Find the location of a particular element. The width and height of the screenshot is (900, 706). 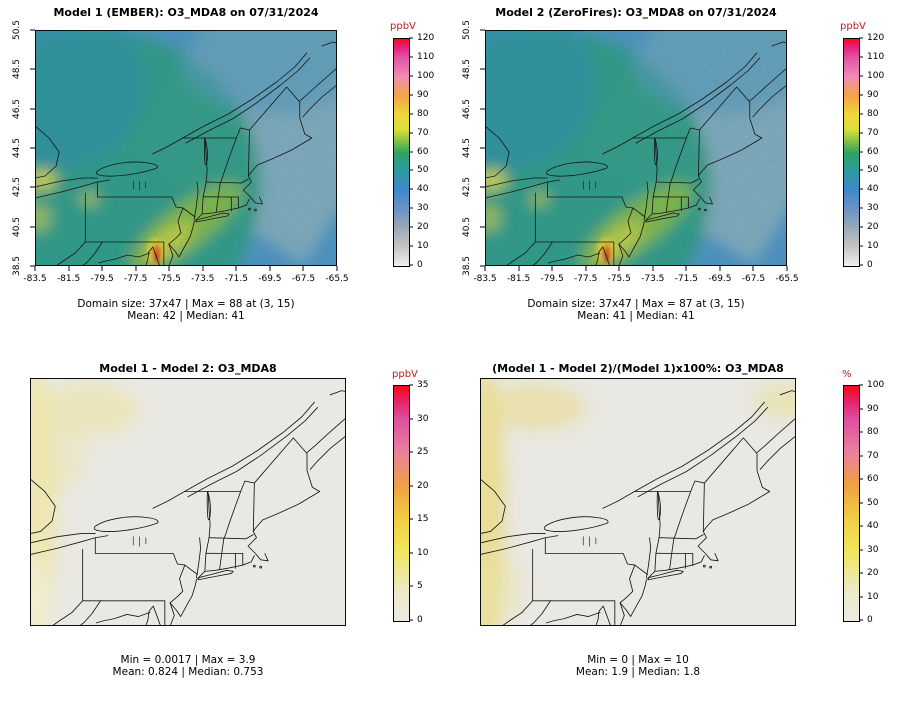

colorbar-ticks: 0 10 20 30 40 50 60 70 80 90 100 is located at coordinates (863, 502).